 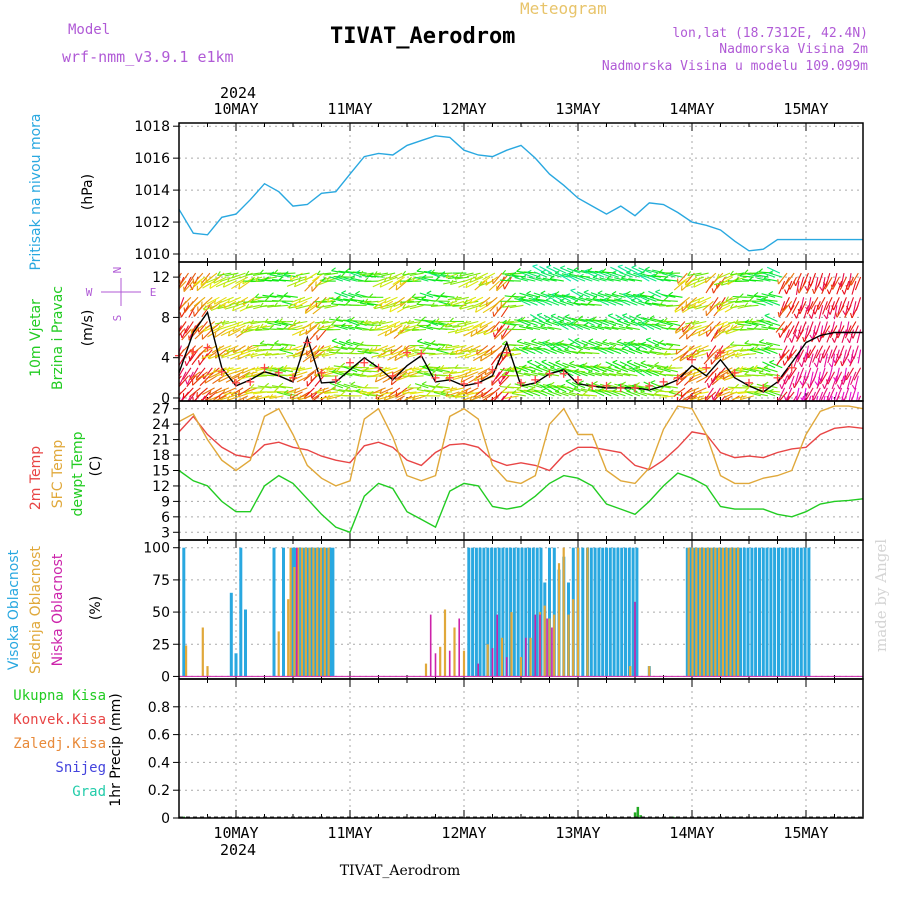 What do you see at coordinates (520, 109) in the screenshot?
I see `day-labels-top: 10MAY 11MAY 12MAY 13MAY 14MAY 15MAY` at bounding box center [520, 109].